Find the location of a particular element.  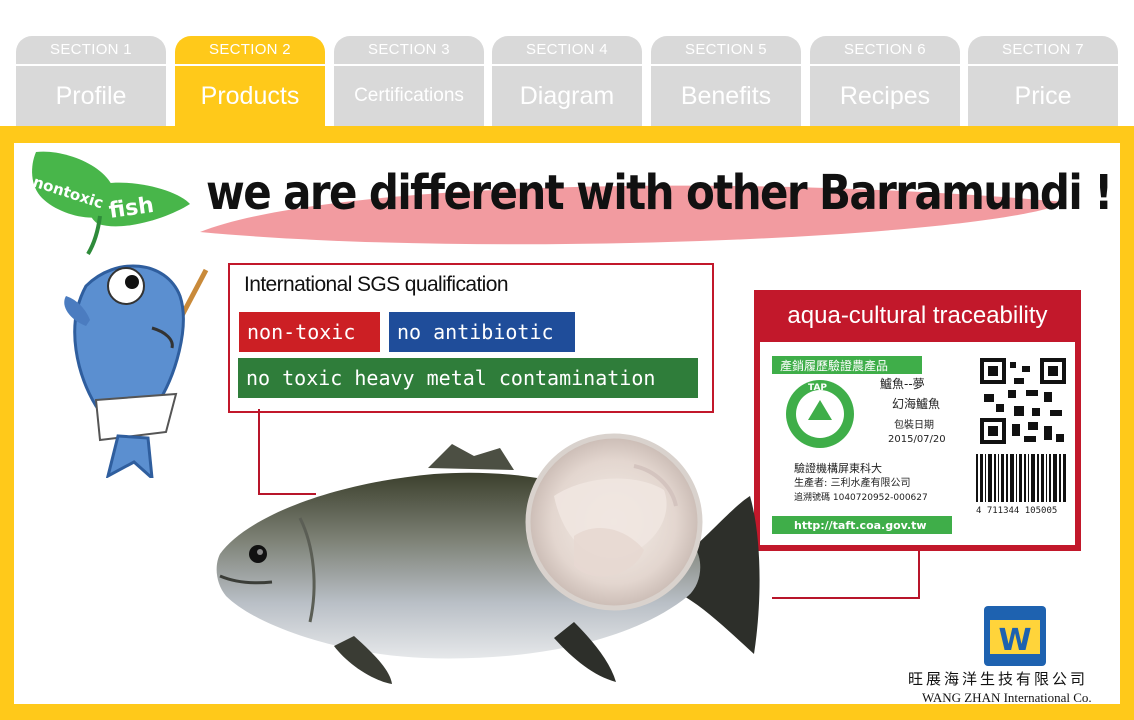

label-url: http://taft.coa.gov.tw is located at coordinates (860, 525).